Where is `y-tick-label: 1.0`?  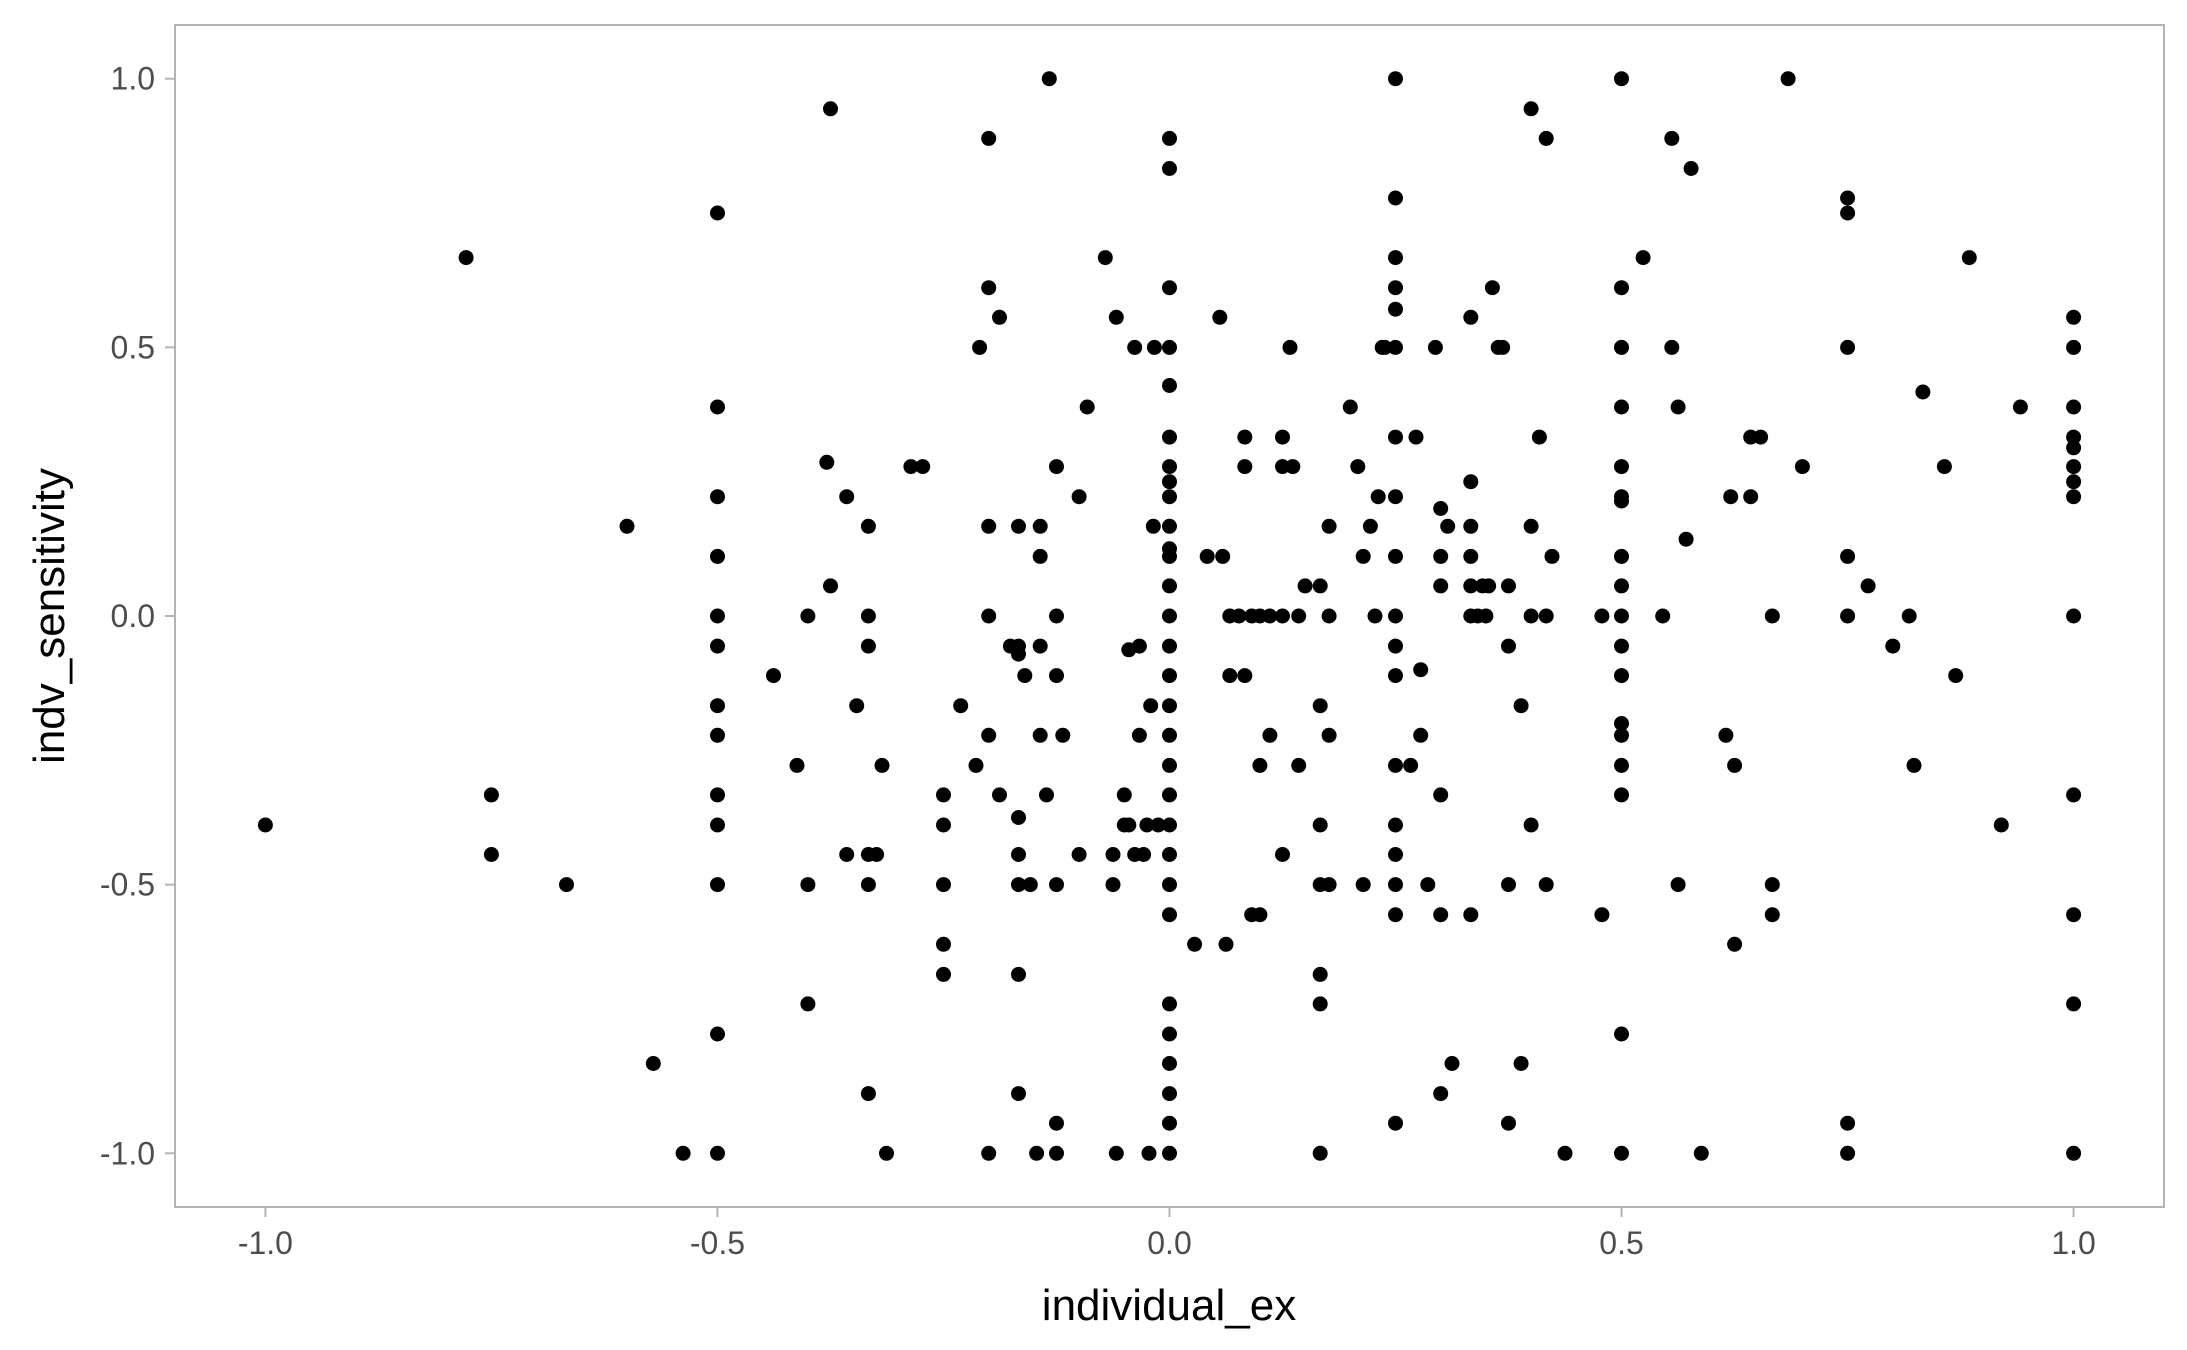 y-tick-label: 1.0 is located at coordinates (133, 79).